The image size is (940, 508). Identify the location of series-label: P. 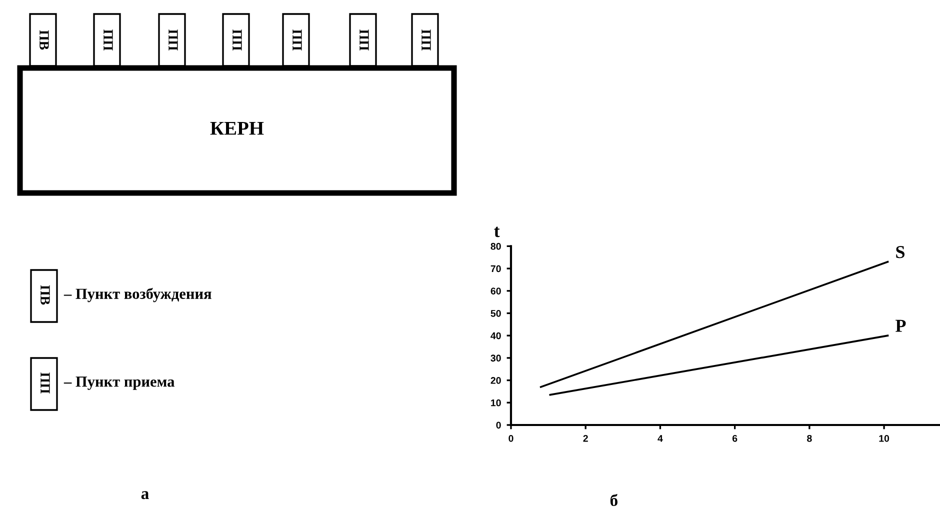
(901, 326).